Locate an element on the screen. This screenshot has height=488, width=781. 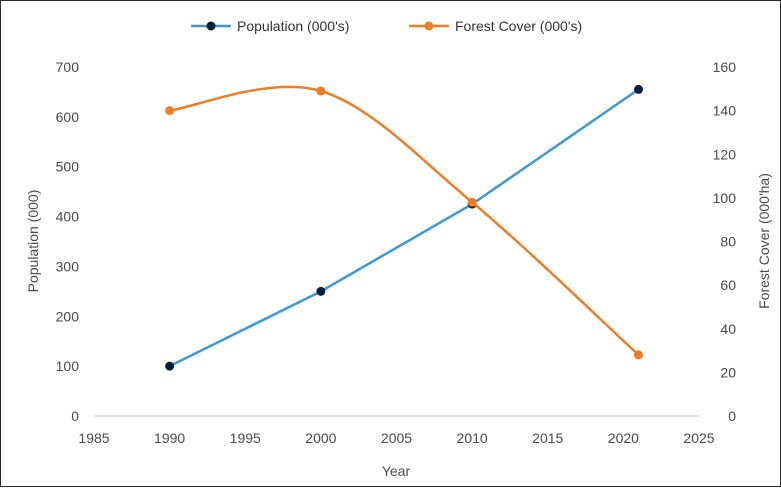
legend-label-population: Population (000's) is located at coordinates (293, 26).